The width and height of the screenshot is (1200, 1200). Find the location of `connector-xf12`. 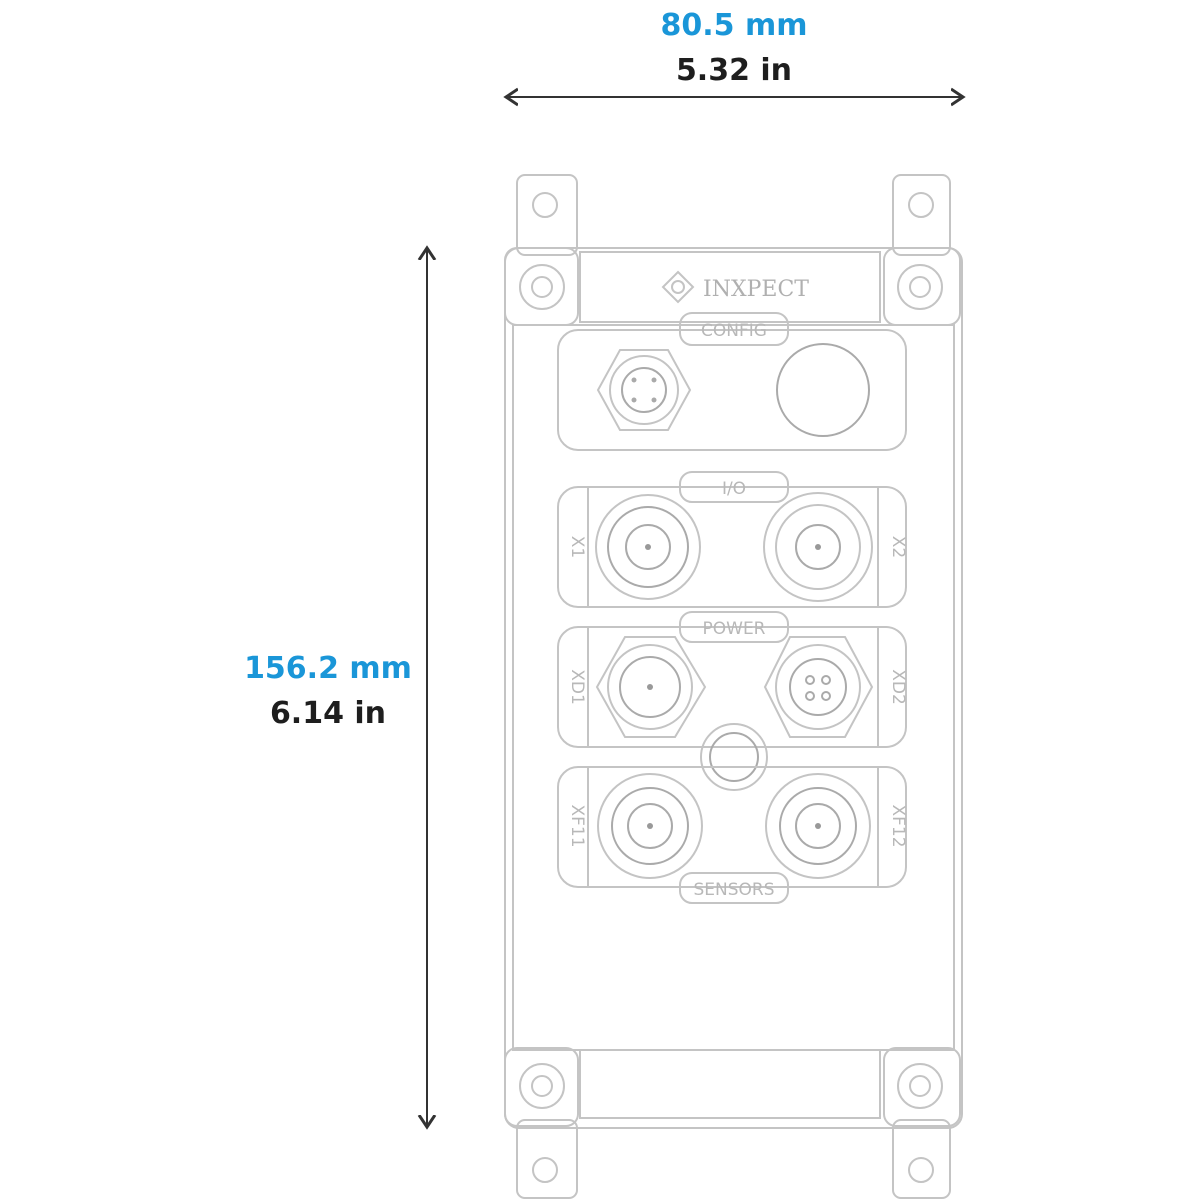

connector-xf12 is located at coordinates (818, 826).